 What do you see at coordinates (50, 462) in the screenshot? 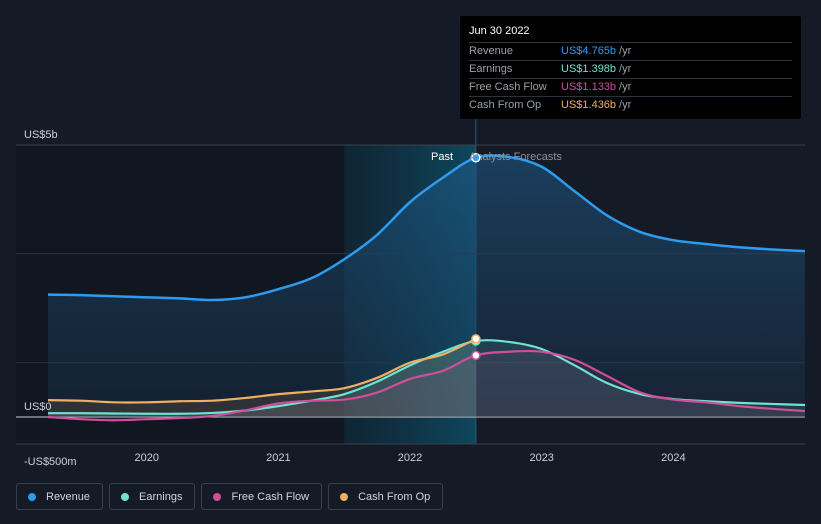
I see `y-tick-label: -US$500m` at bounding box center [50, 462].